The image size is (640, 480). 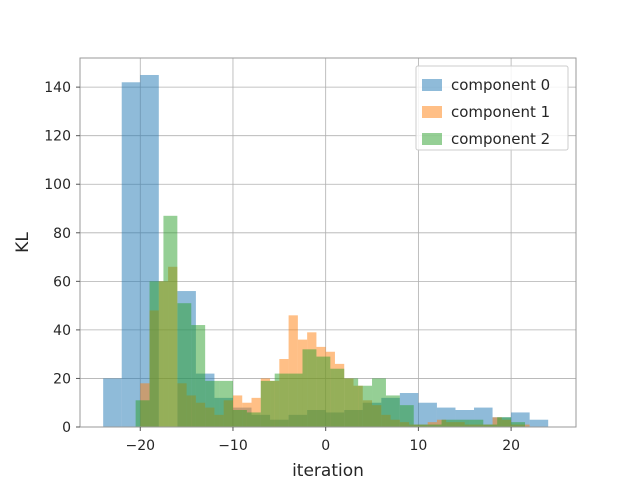 What do you see at coordinates (62, 234) in the screenshot?
I see `y-tick-label-4: 80` at bounding box center [62, 234].